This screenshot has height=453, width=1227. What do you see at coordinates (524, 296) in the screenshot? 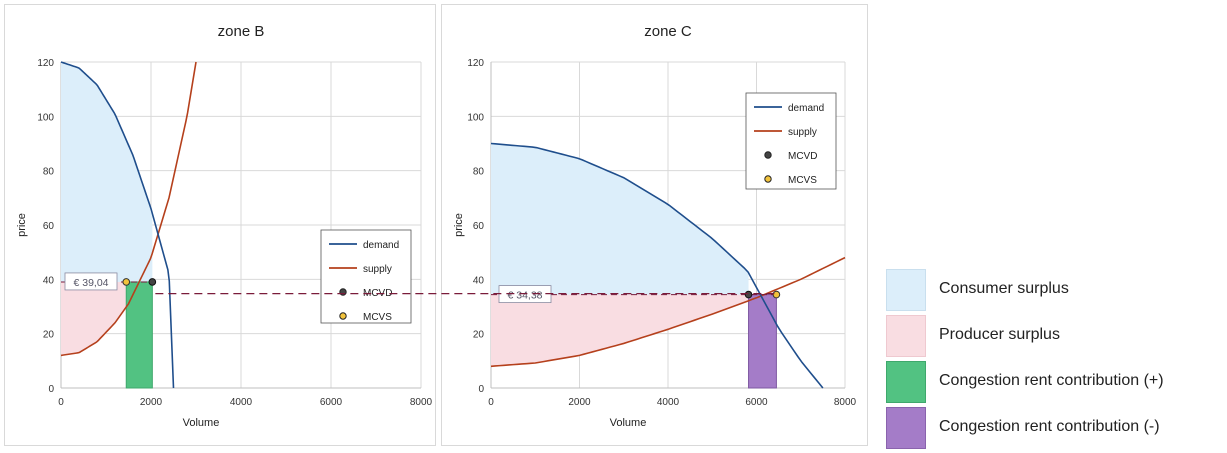
I see `zone-c-price-label: € 34,38` at bounding box center [524, 296].